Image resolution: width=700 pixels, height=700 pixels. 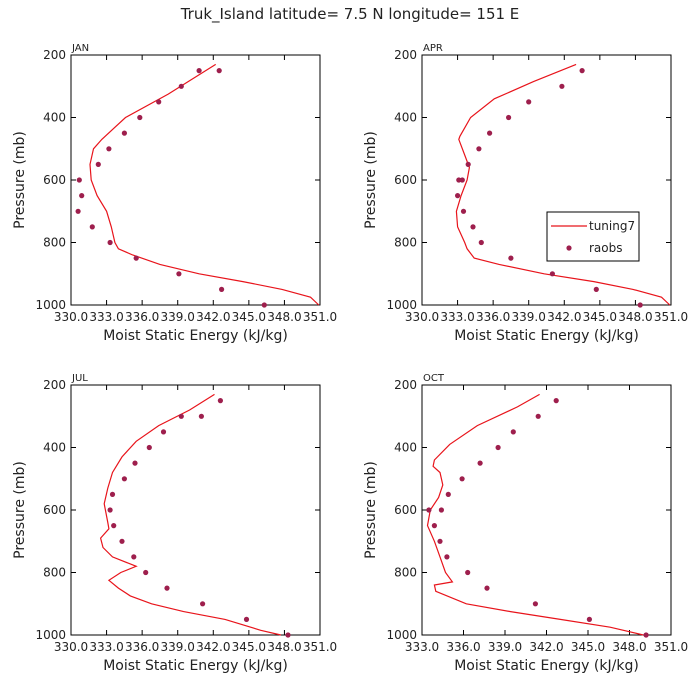 I want to click on plot-frame-jan, so click(x=195, y=180).